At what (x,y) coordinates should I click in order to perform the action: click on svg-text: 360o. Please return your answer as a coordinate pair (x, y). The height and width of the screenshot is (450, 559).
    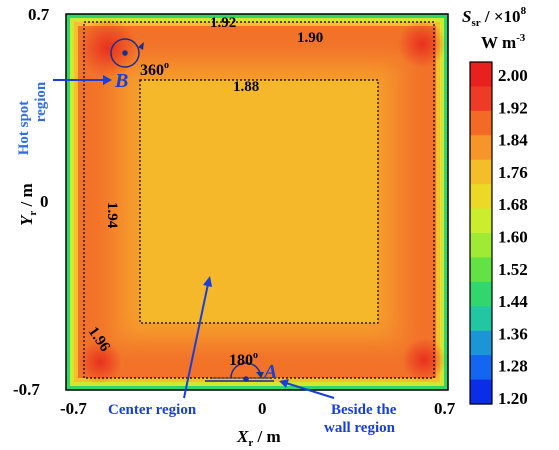
    Looking at the image, I should click on (154, 69).